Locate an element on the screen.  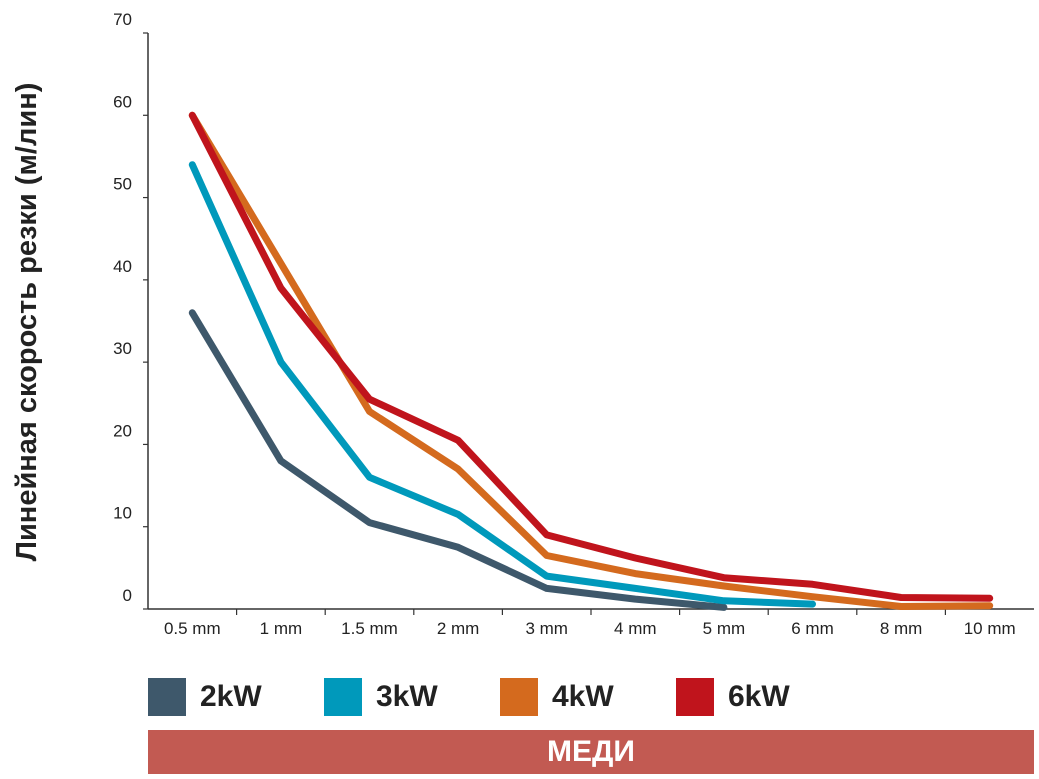
y-tick-label: 50 is located at coordinates (122, 184).